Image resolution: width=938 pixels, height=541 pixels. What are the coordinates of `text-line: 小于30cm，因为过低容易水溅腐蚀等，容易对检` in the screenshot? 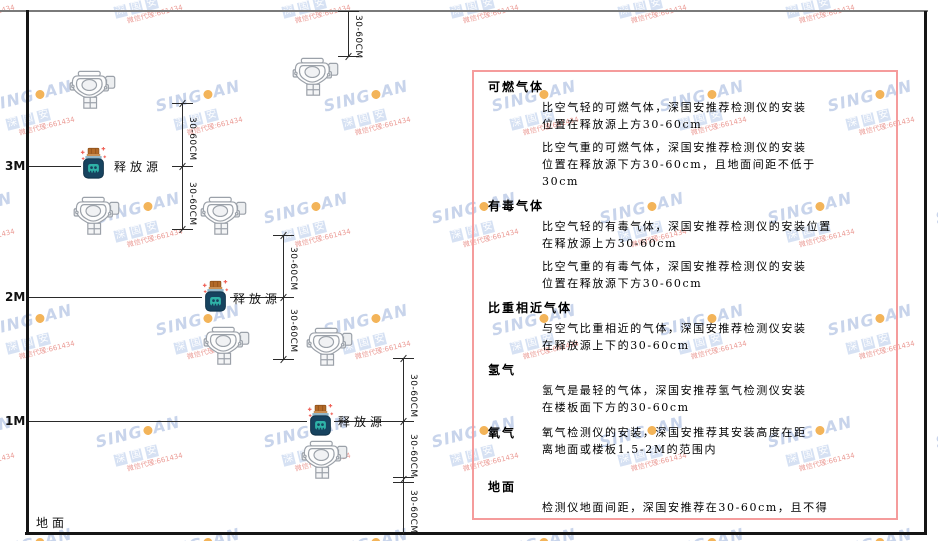 It's located at (713, 517).